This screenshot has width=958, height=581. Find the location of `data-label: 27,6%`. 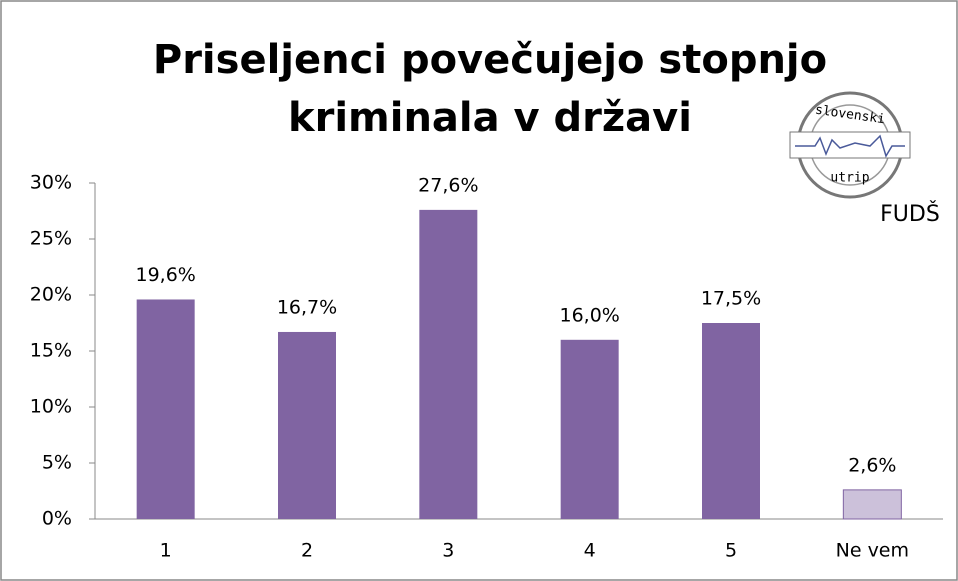

data-label: 27,6% is located at coordinates (448, 185).